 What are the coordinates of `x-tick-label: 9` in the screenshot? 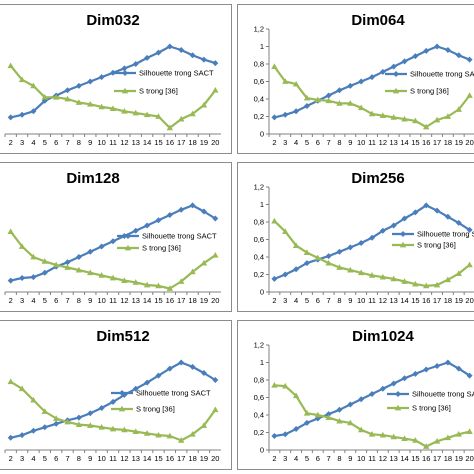 It's located at (350, 300).